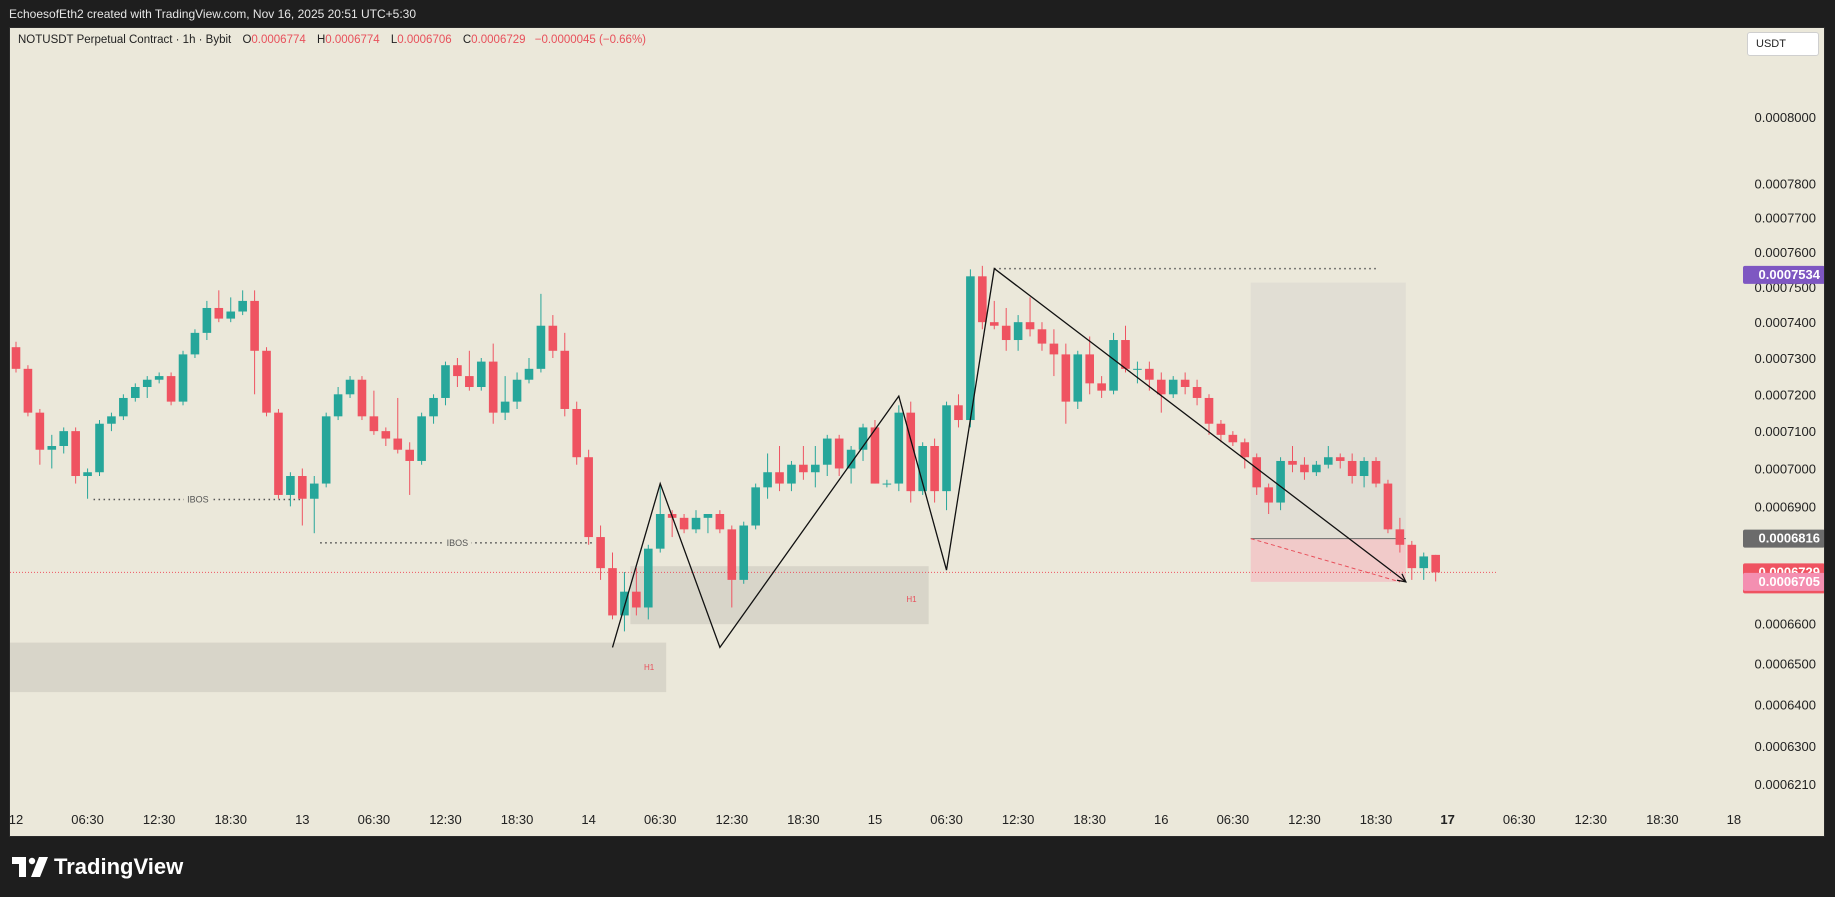 Image resolution: width=1835 pixels, height=897 pixels. What do you see at coordinates (197, 499) in the screenshot?
I see `ibos-line-1-label-bg` at bounding box center [197, 499].